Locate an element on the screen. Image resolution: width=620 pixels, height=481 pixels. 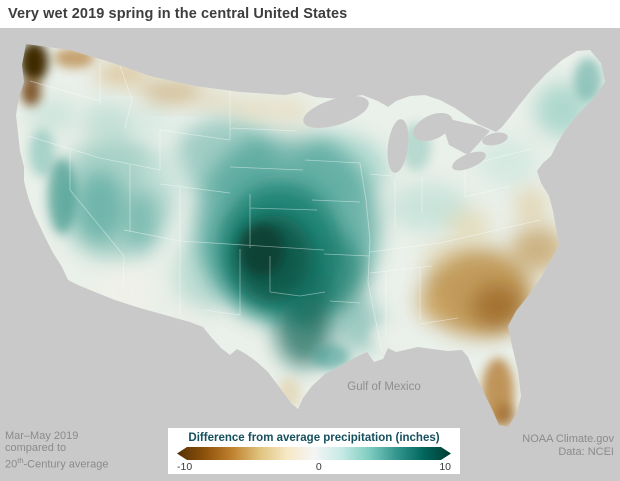
legend-tick-zero: 0 is located at coordinates (318, 467).